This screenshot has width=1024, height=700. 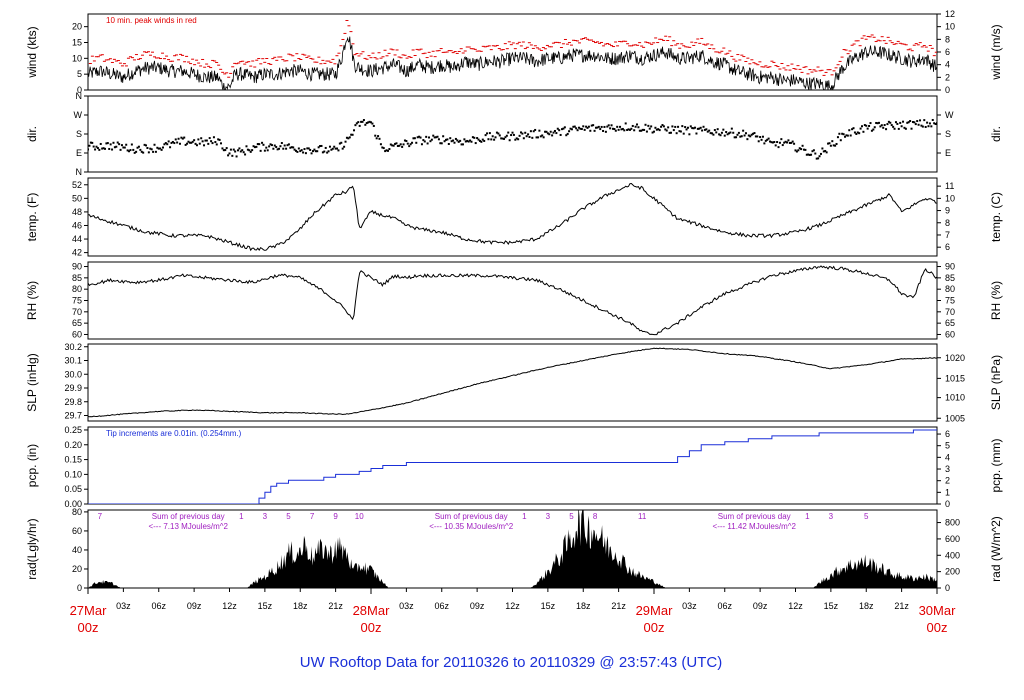 What do you see at coordinates (996, 217) in the screenshot?
I see `y-axis-label-right: temp. (C)` at bounding box center [996, 217].